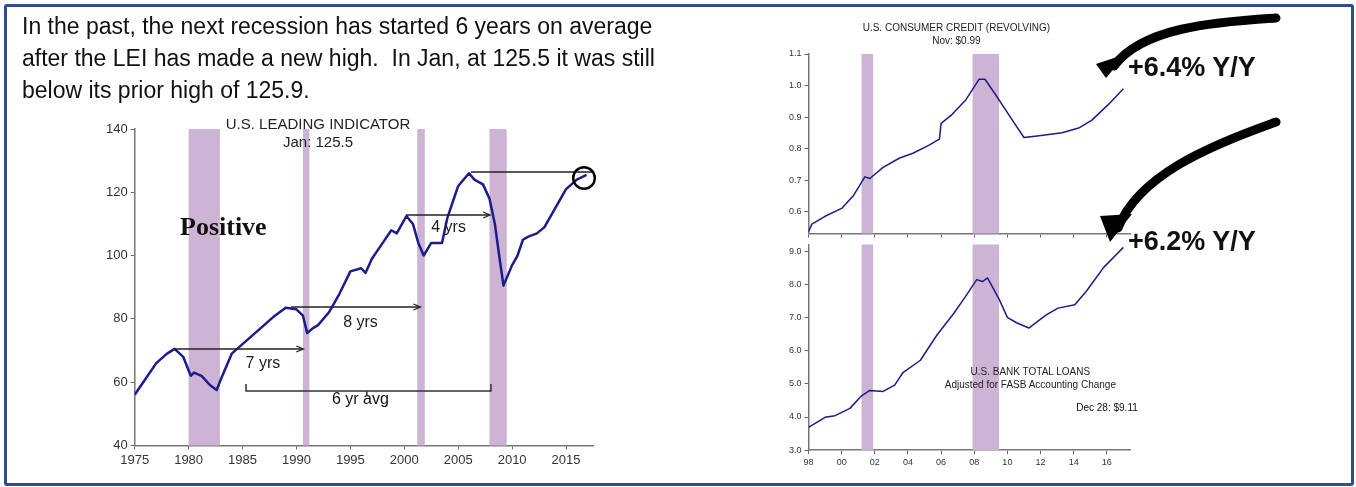 This screenshot has height=487, width=1356. Describe the element at coordinates (360, 399) in the screenshot. I see `annotation: 6 yr avg` at that location.